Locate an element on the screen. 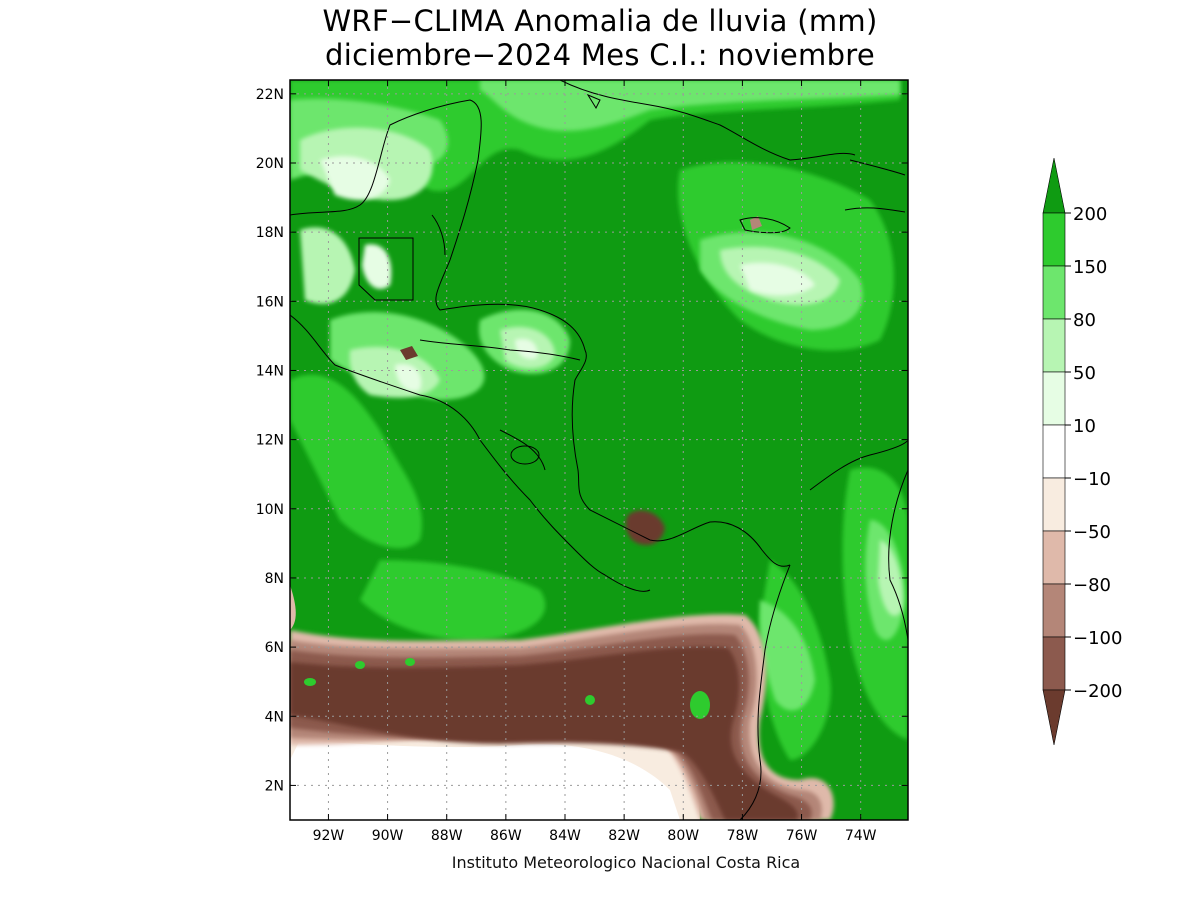 This screenshot has width=1200, height=900. lat-tick-label: 6N is located at coordinates (274, 648).